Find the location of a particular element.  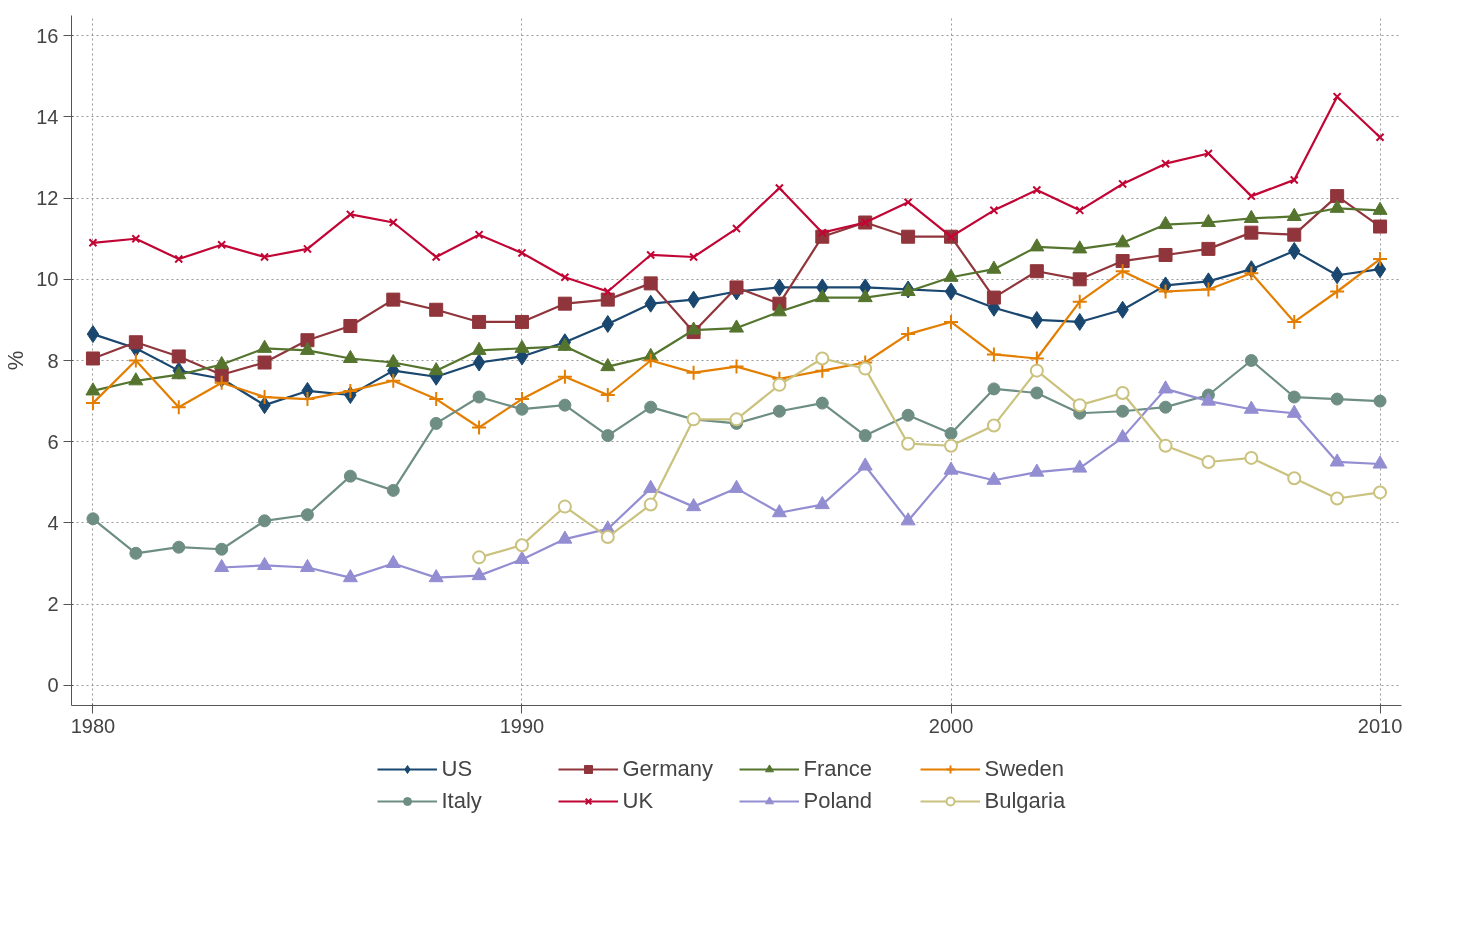

y-tick-label: 10 is located at coordinates (47, 279).